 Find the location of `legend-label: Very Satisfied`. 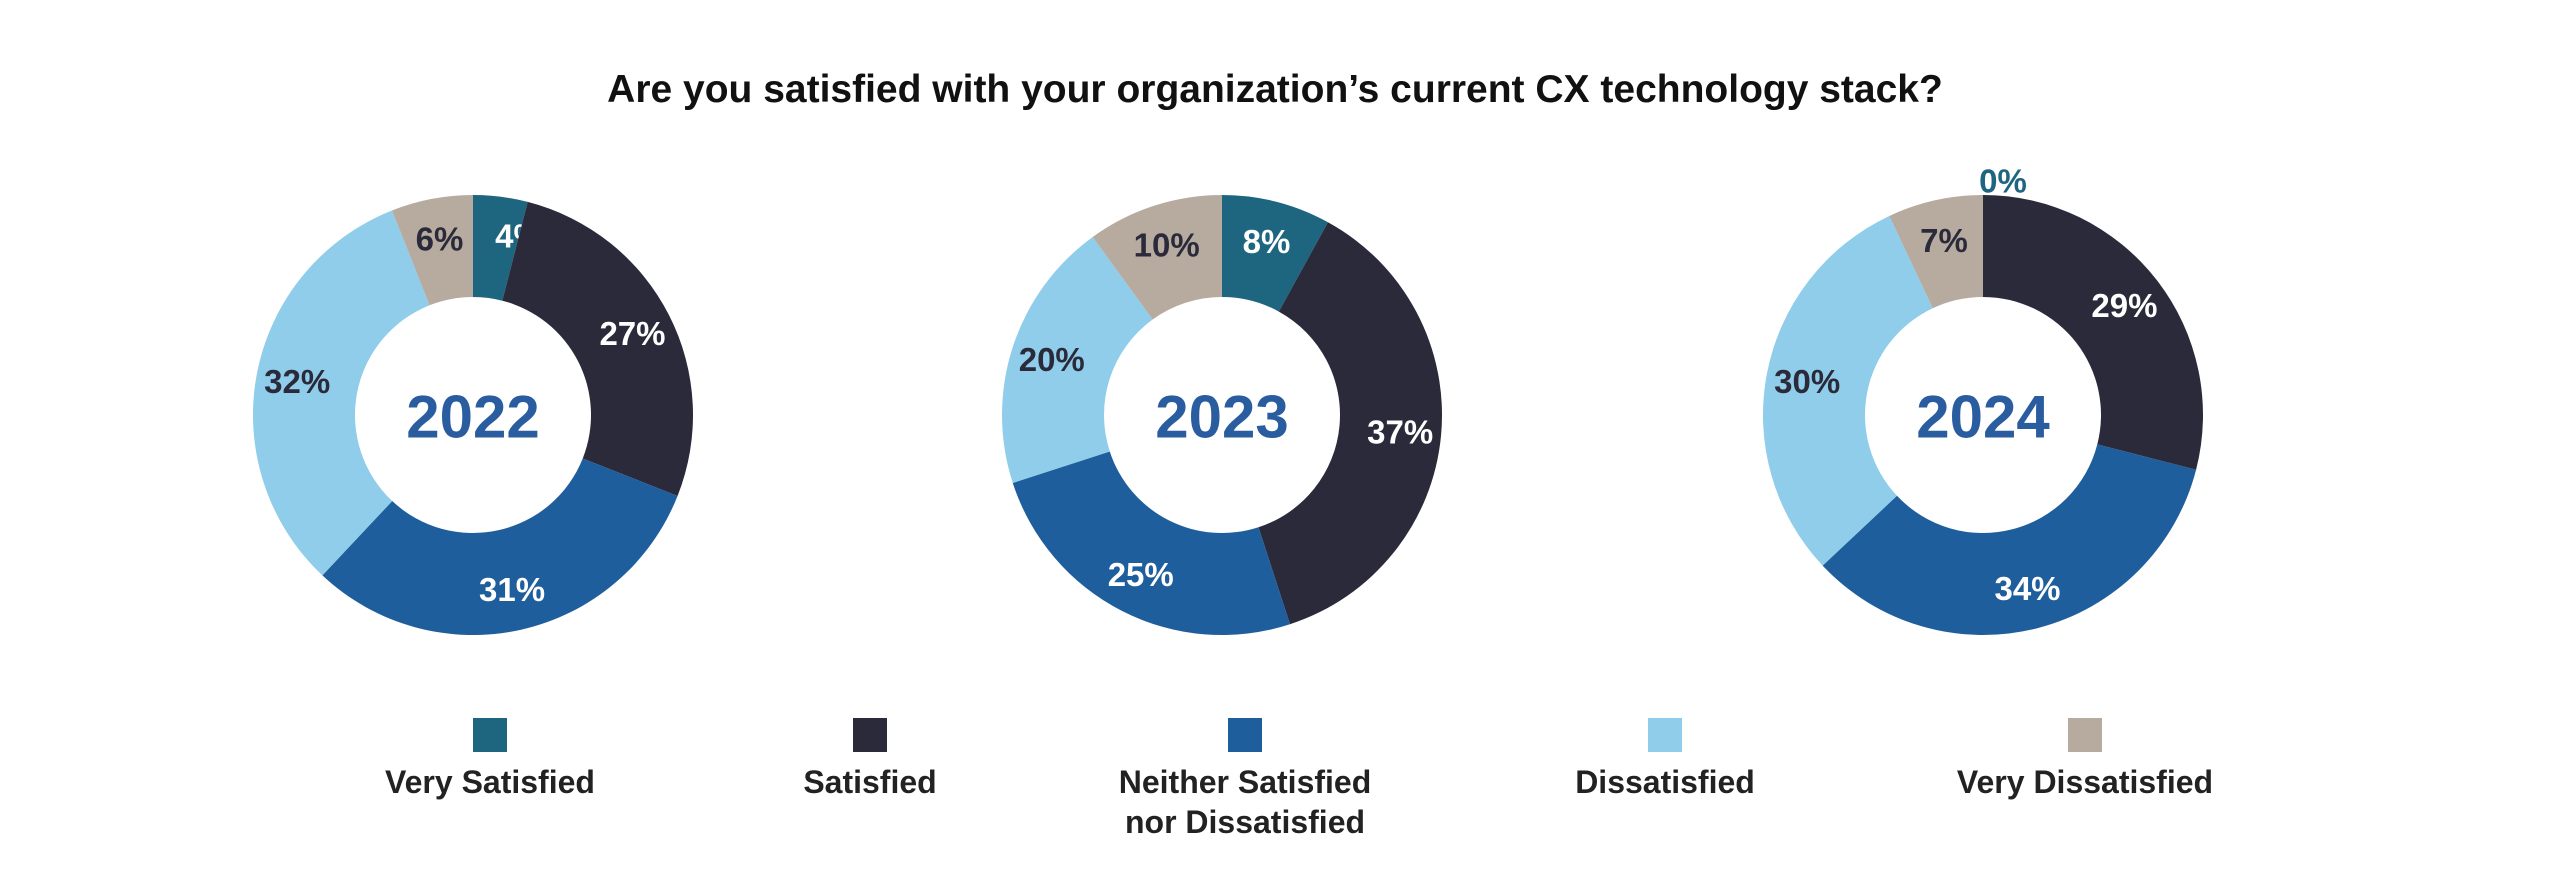

legend-label: Very Satisfied is located at coordinates (490, 782).